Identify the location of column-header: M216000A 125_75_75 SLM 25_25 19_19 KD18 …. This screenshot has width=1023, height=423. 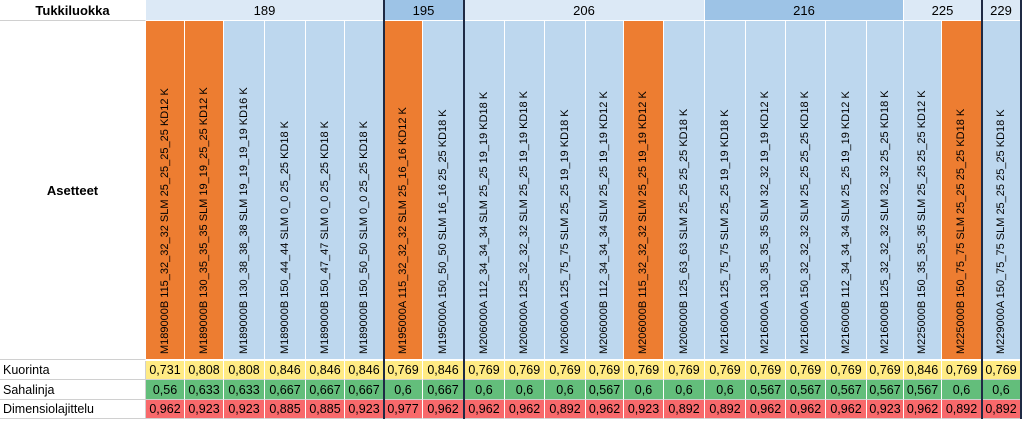
(725, 190).